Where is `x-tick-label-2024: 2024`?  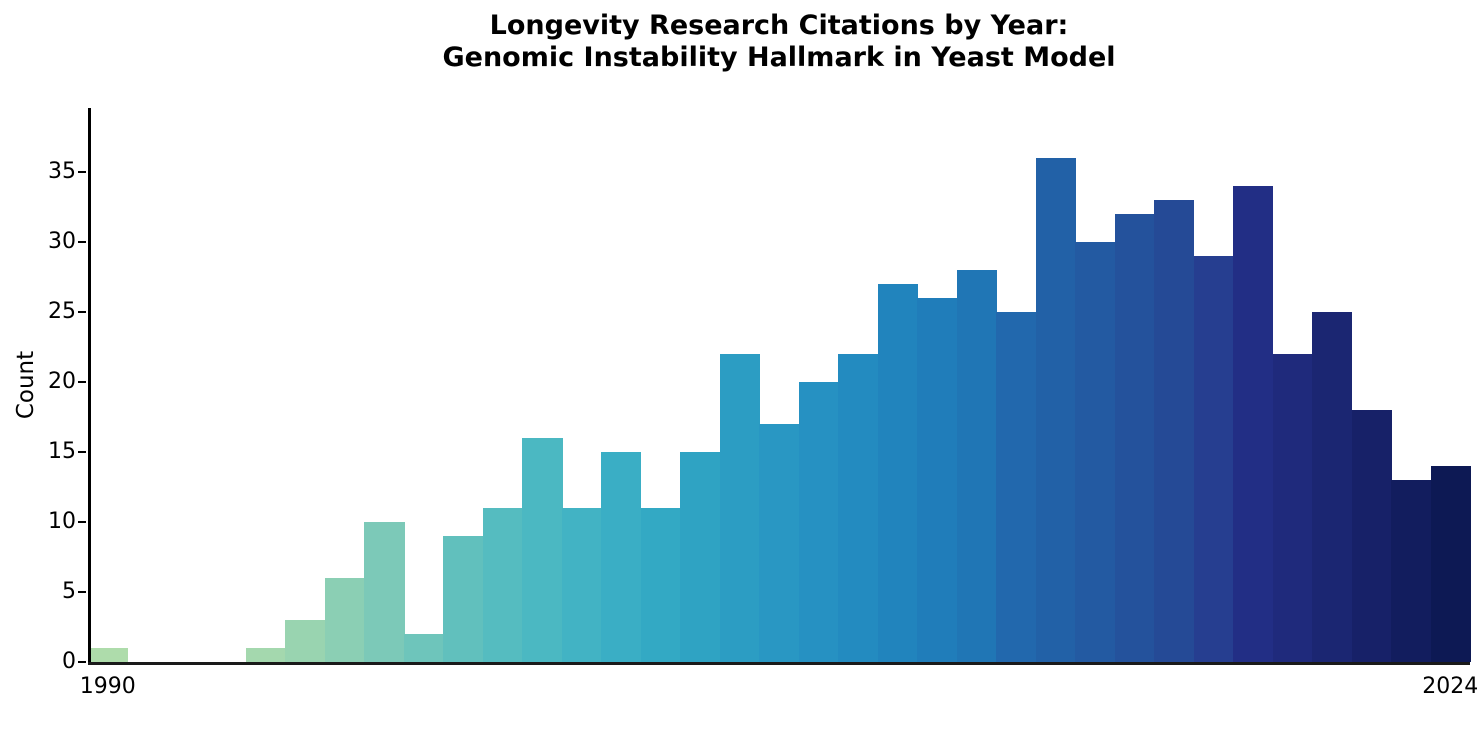 x-tick-label-2024: 2024 is located at coordinates (1450, 686).